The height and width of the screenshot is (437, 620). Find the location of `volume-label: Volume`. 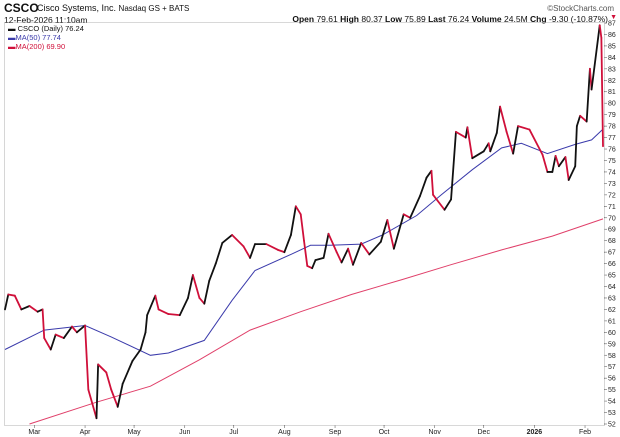

volume-label: Volume is located at coordinates (486, 19).